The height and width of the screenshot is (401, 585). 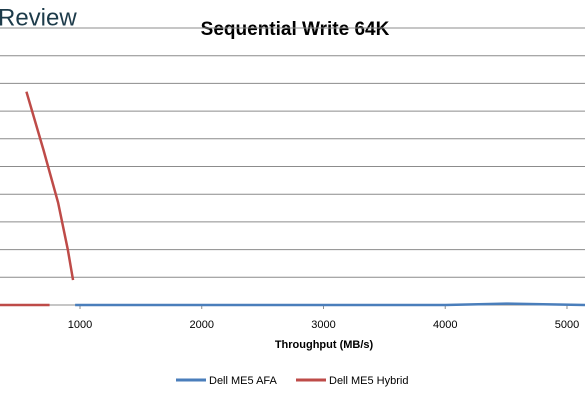 I want to click on x-tick-label: 1000, so click(x=80, y=325).